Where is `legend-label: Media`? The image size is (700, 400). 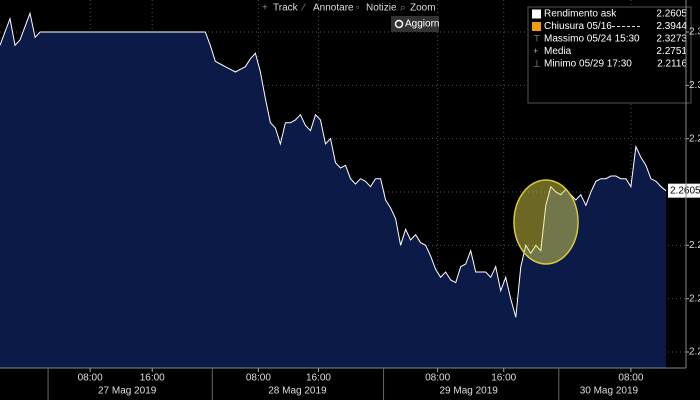 legend-label: Media is located at coordinates (558, 51).